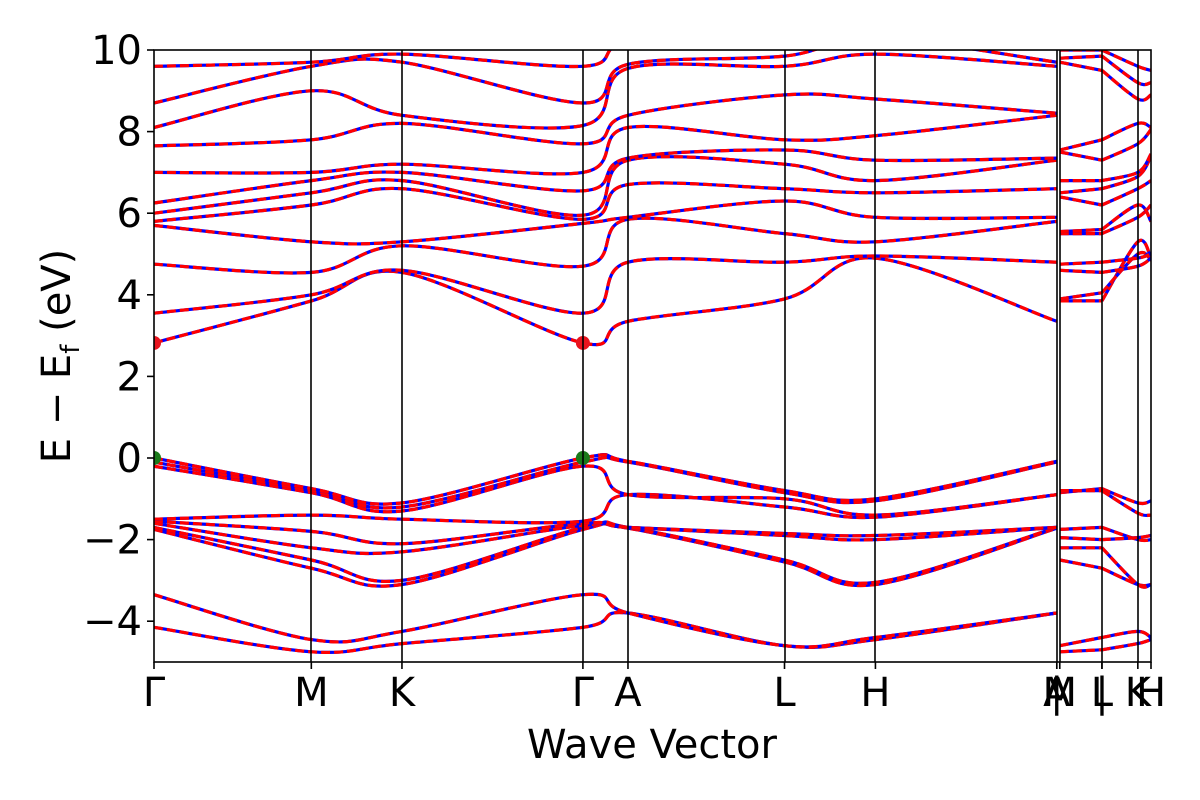 This screenshot has width=1200, height=800. Describe the element at coordinates (157, 342) in the screenshot. I see `cbm-marker` at that location.